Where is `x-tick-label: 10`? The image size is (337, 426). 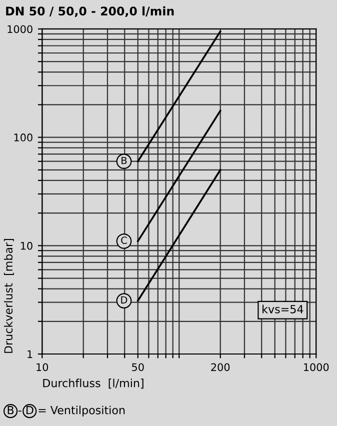 x-tick-label: 10 is located at coordinates (42, 367).